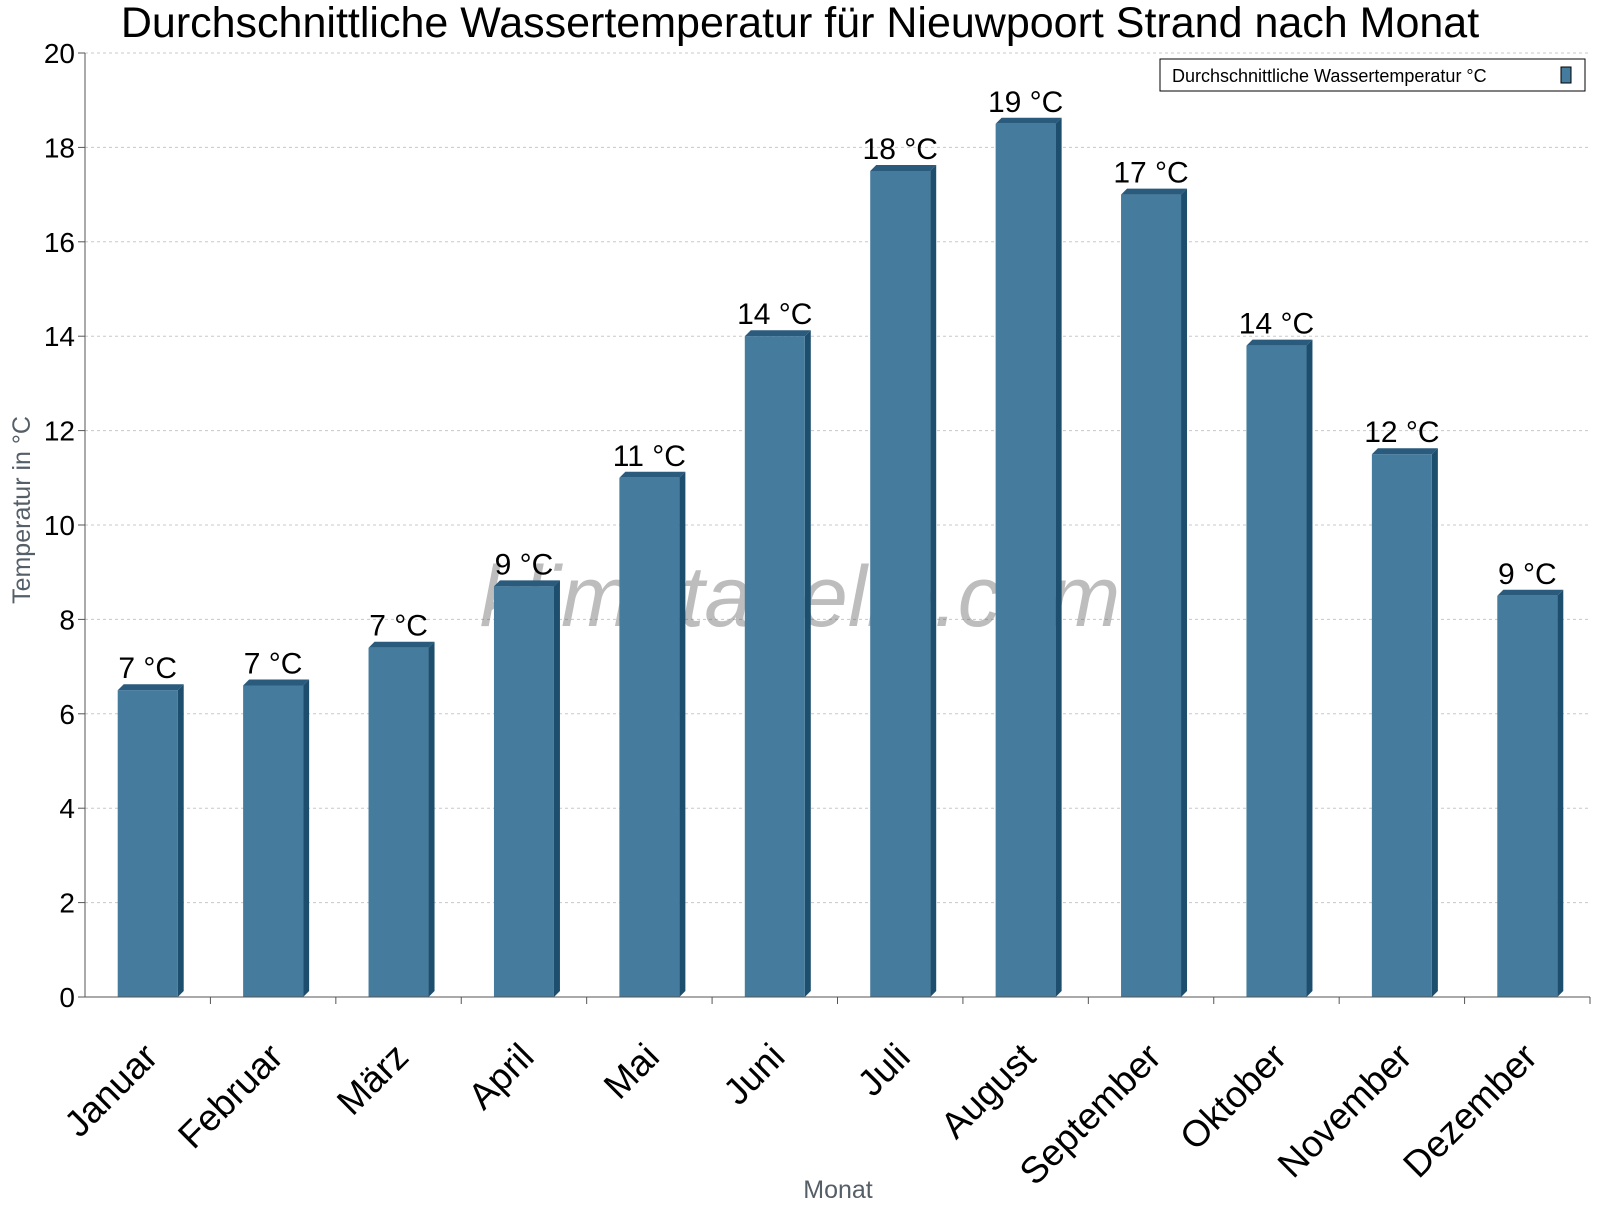 The height and width of the screenshot is (1205, 1600). What do you see at coordinates (1345, 1111) in the screenshot?
I see `x-tick-label: November` at bounding box center [1345, 1111].